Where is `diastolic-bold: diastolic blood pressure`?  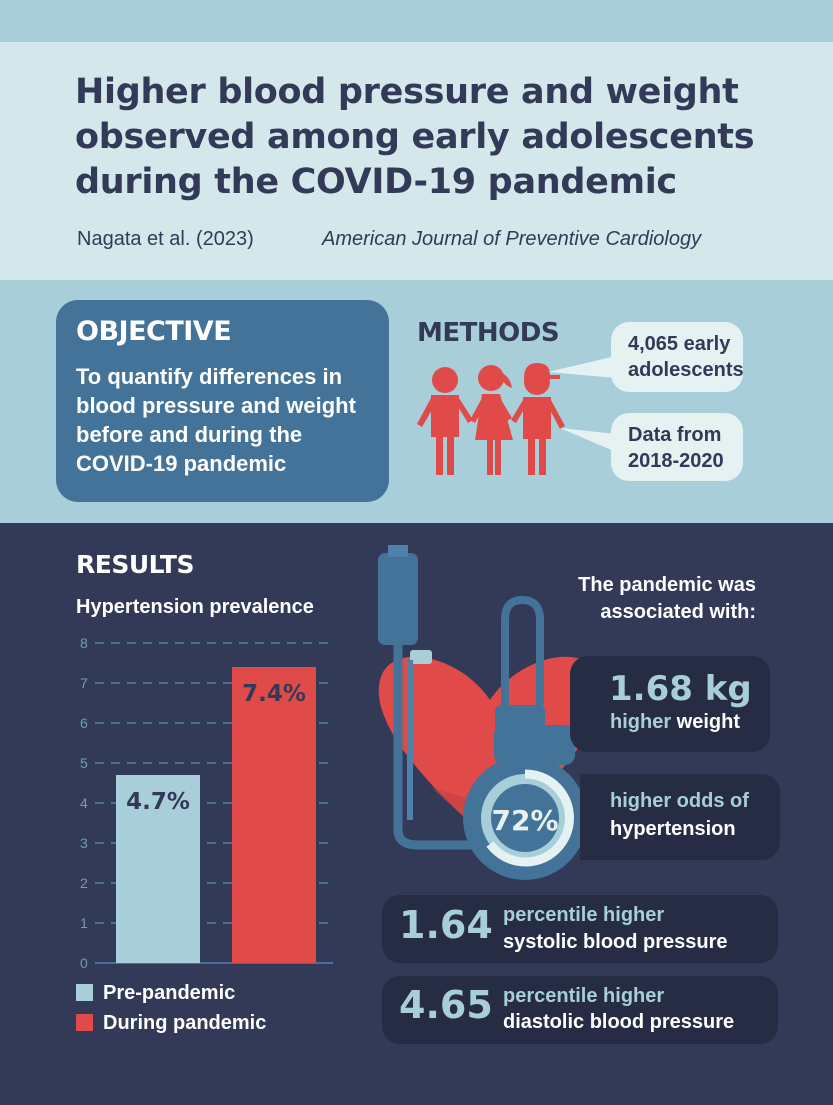 diastolic-bold: diastolic blood pressure is located at coordinates (619, 1022).